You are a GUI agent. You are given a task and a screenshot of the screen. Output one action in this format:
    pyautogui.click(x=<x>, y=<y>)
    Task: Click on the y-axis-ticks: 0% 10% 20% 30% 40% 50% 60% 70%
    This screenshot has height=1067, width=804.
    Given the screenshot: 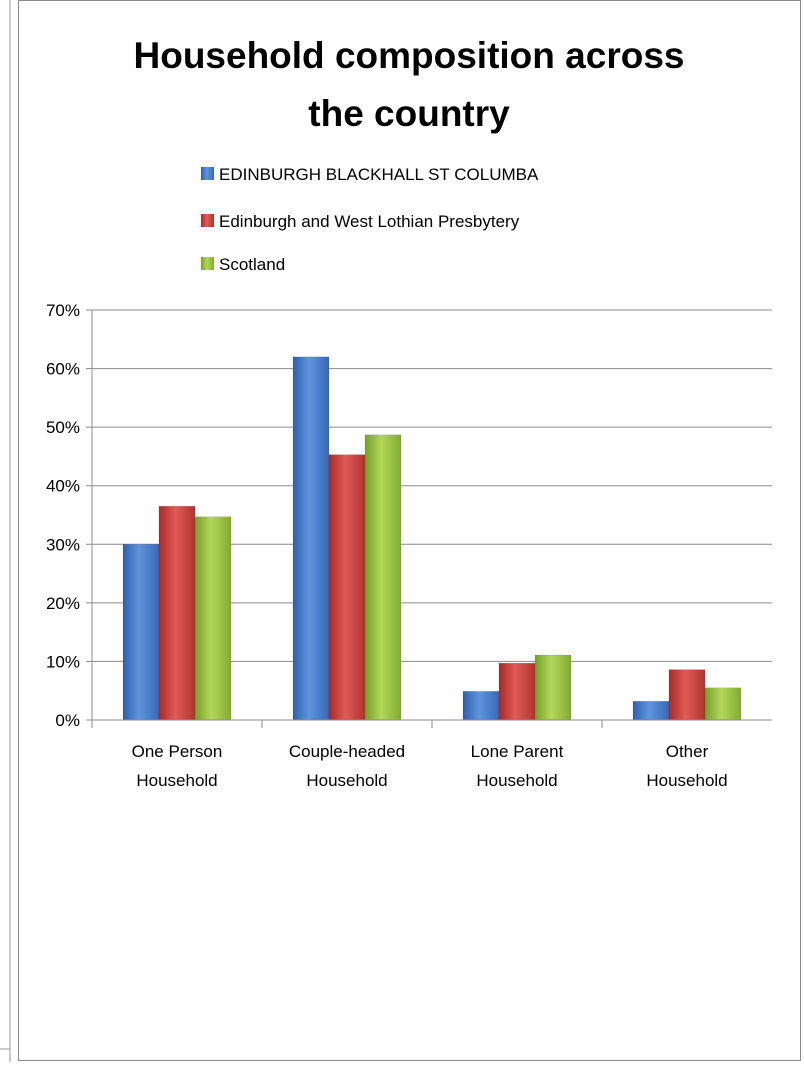 What is the action you would take?
    pyautogui.click(x=63, y=515)
    